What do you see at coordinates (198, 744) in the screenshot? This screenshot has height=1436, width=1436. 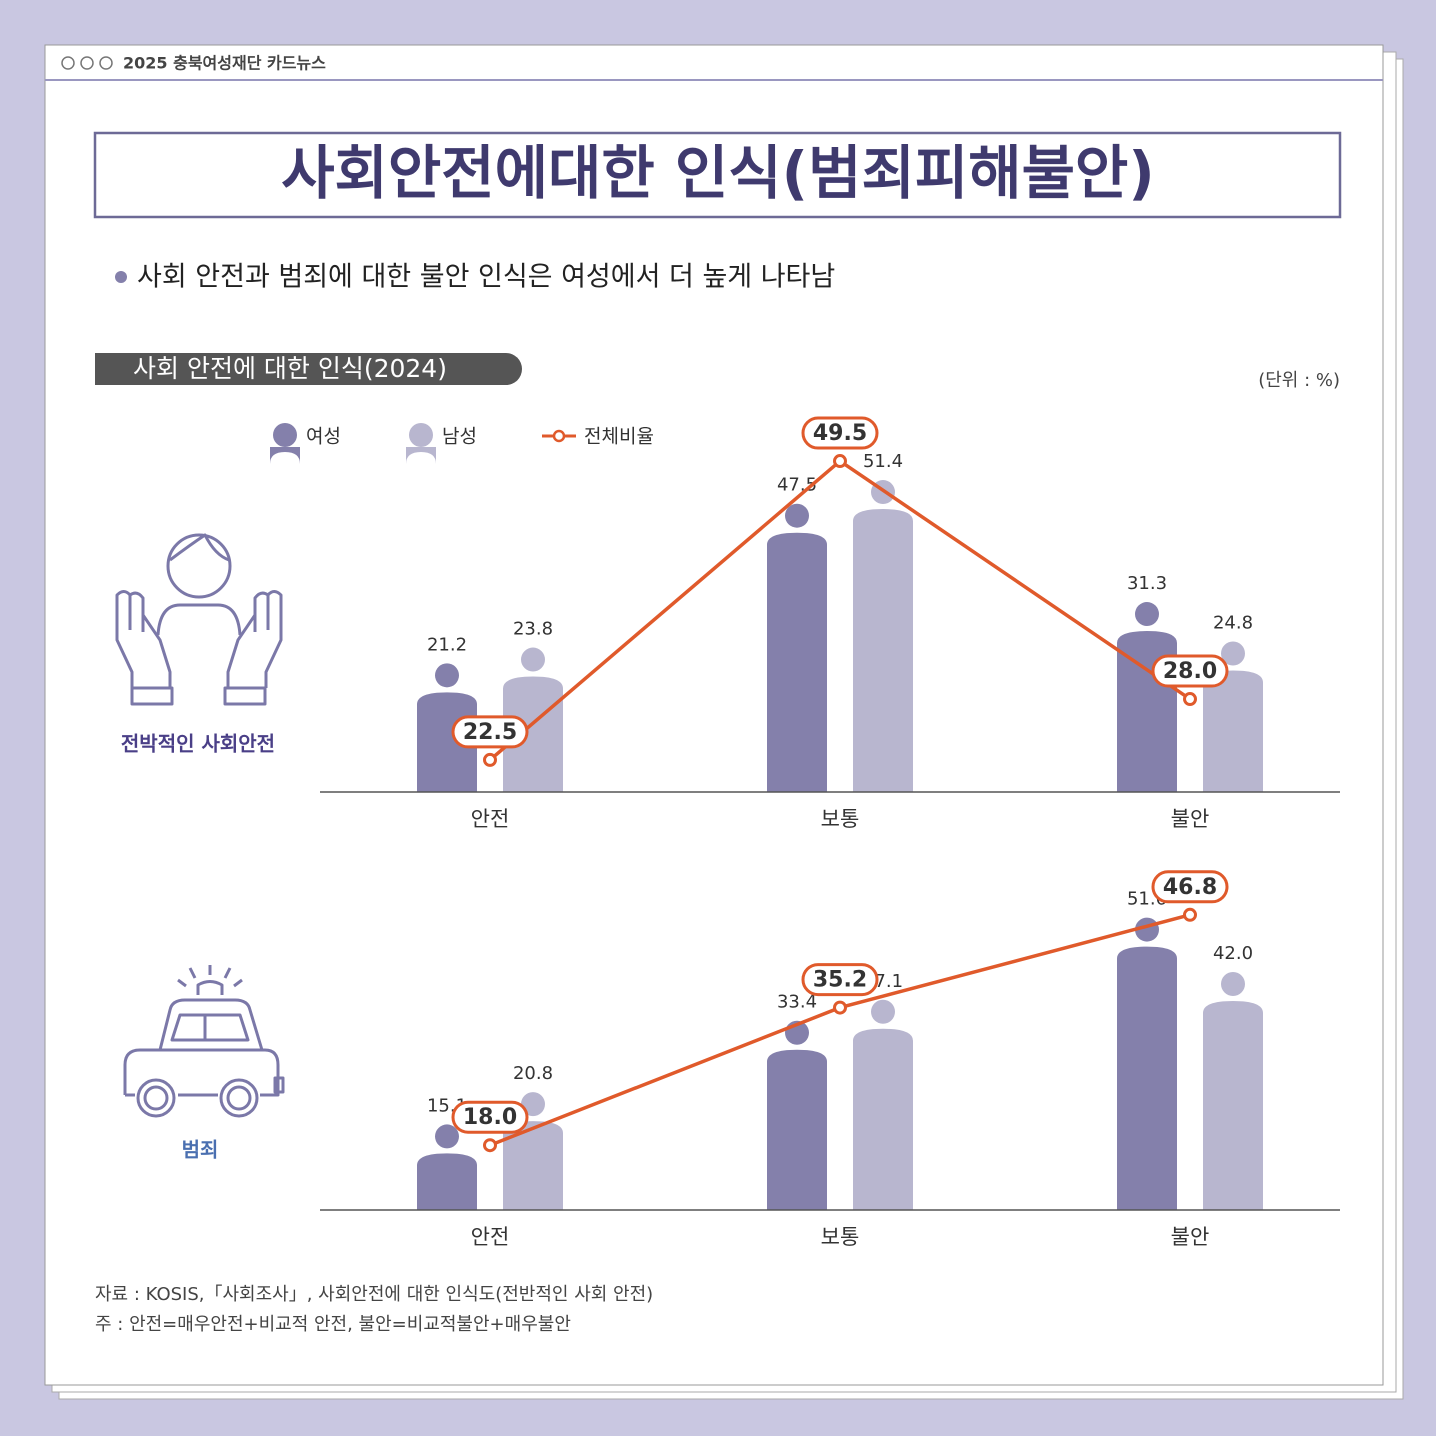 I see `chart-title: 전박적인 사회안전` at bounding box center [198, 744].